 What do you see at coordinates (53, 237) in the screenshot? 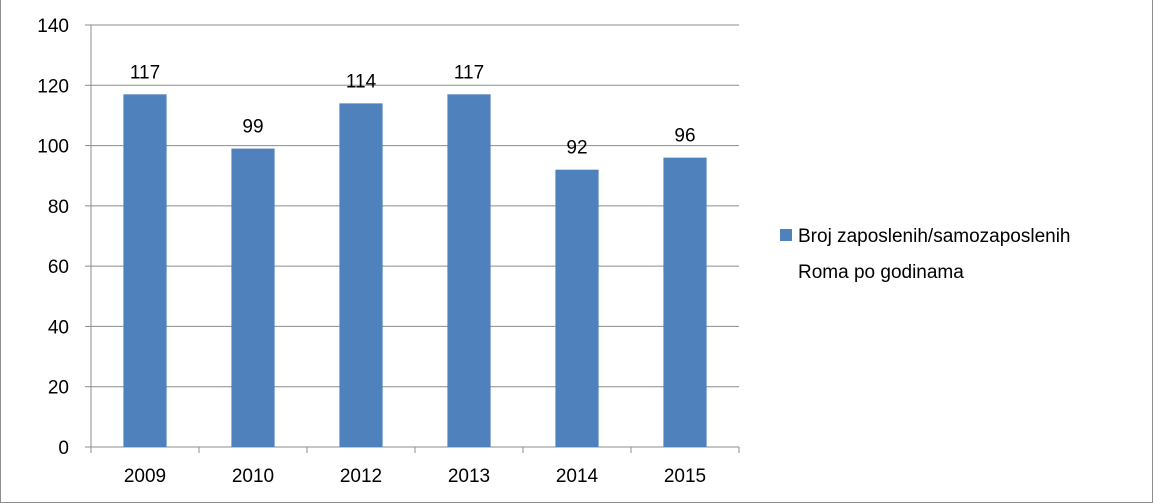
I see `y-tick-labels: 0 20 40 60 80 100 120 140` at bounding box center [53, 237].